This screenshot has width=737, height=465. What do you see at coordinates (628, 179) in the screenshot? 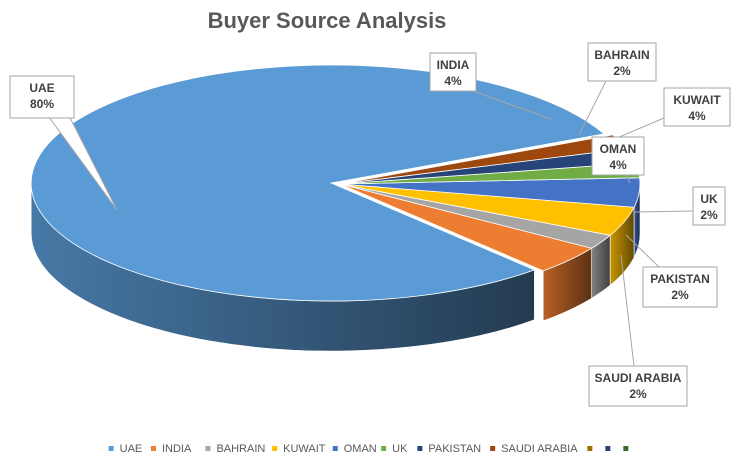
I see `leader-line-oman` at bounding box center [628, 179].